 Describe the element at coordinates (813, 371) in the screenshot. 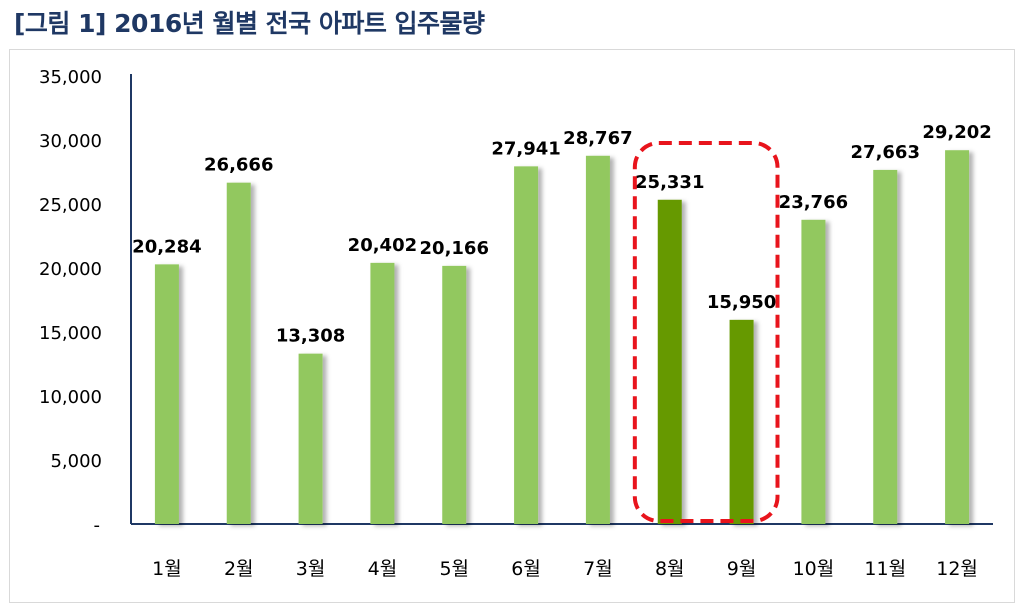

I see `bar-10월` at that location.